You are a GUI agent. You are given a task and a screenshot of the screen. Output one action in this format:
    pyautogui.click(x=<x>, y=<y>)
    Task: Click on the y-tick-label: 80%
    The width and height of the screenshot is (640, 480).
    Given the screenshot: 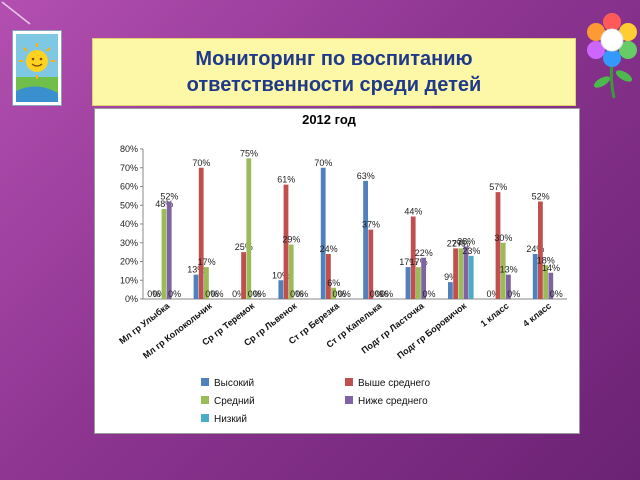 What is the action you would take?
    pyautogui.click(x=129, y=149)
    